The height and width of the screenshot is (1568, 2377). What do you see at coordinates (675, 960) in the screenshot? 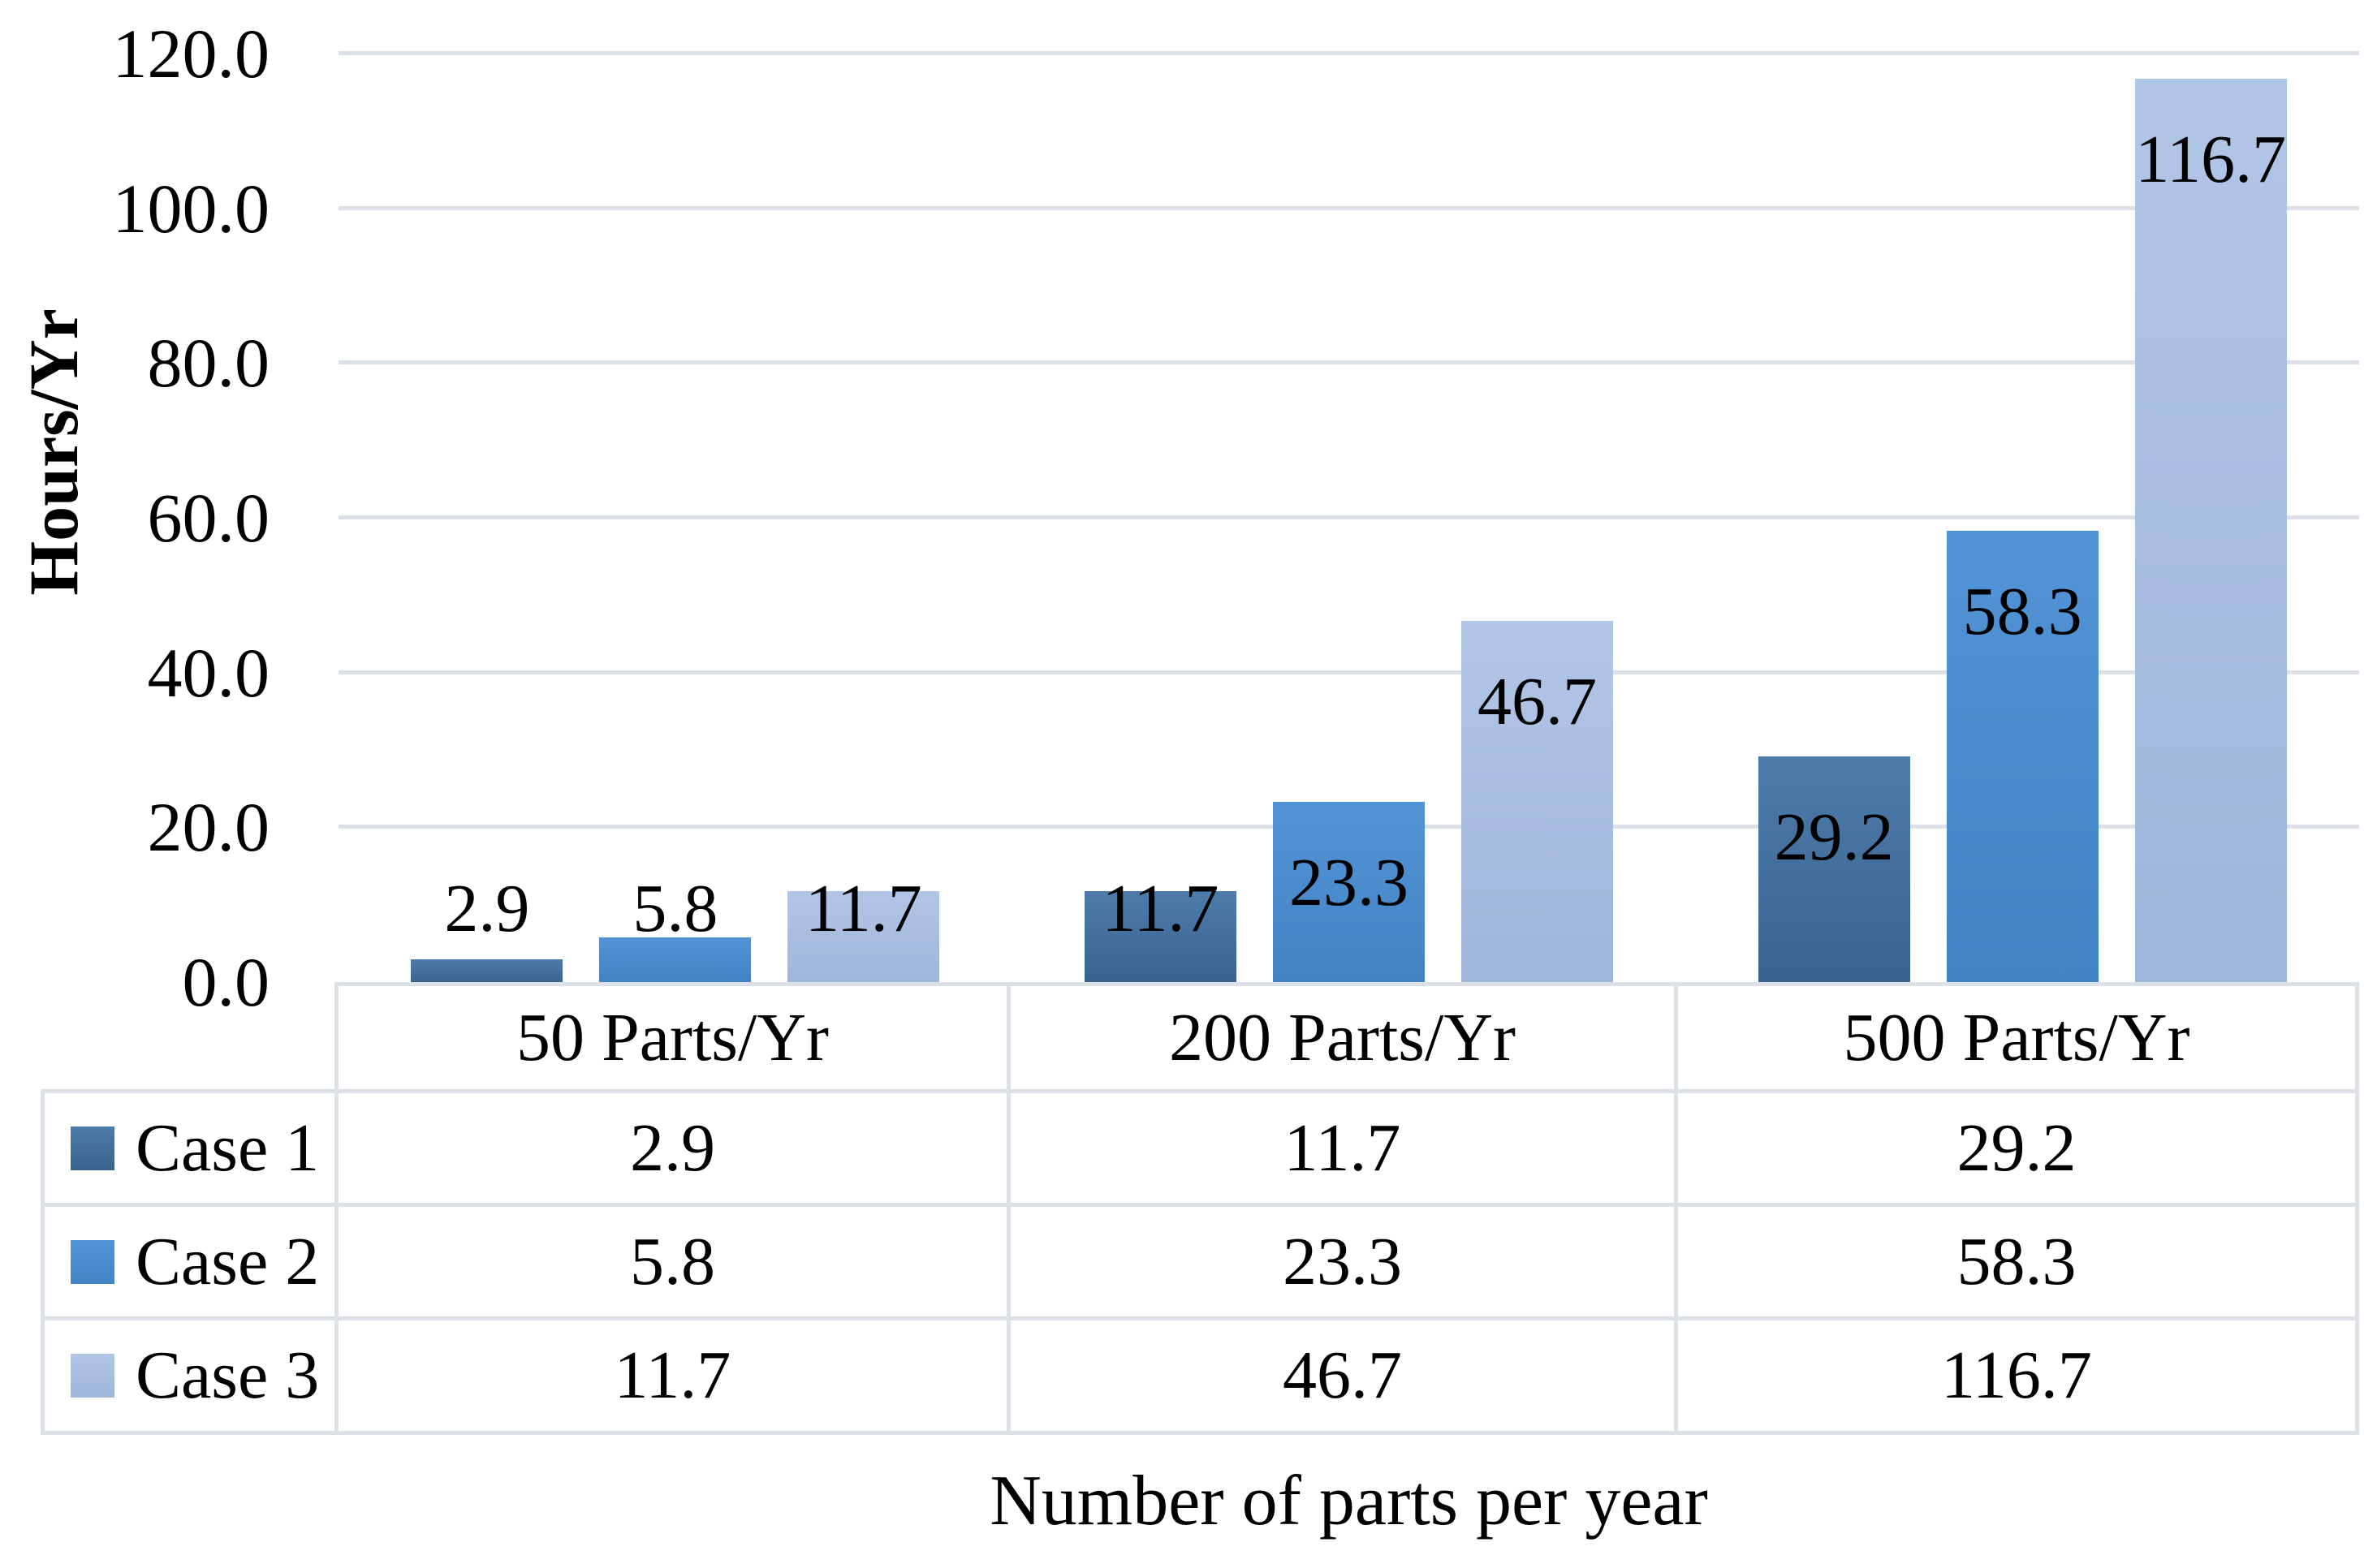
I see `bar-case-2-50-parts-yr` at bounding box center [675, 960].